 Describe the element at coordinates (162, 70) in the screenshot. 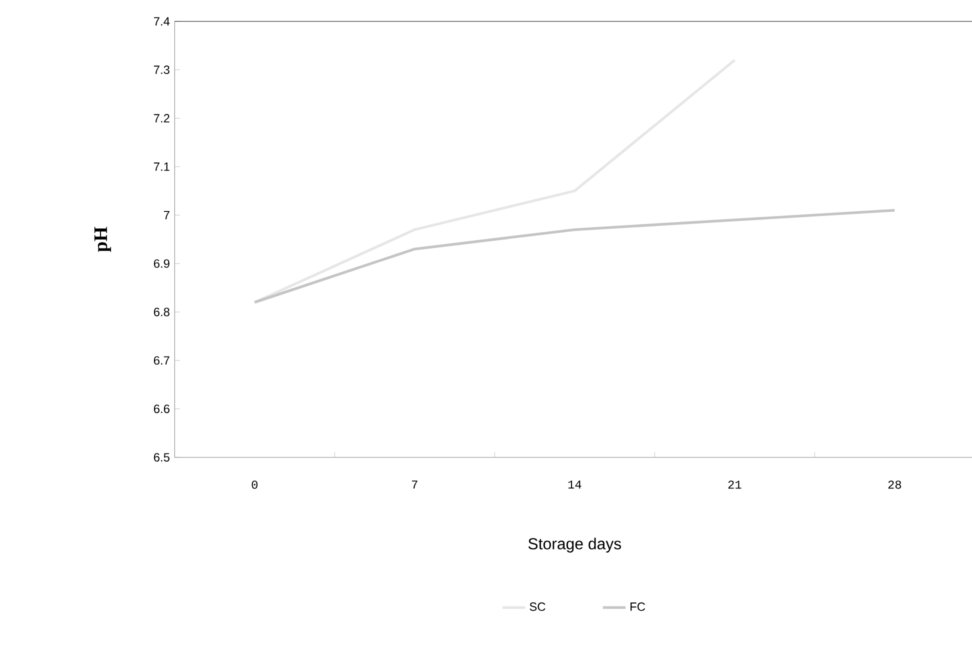

I see `y-tick-label: 7.3` at that location.